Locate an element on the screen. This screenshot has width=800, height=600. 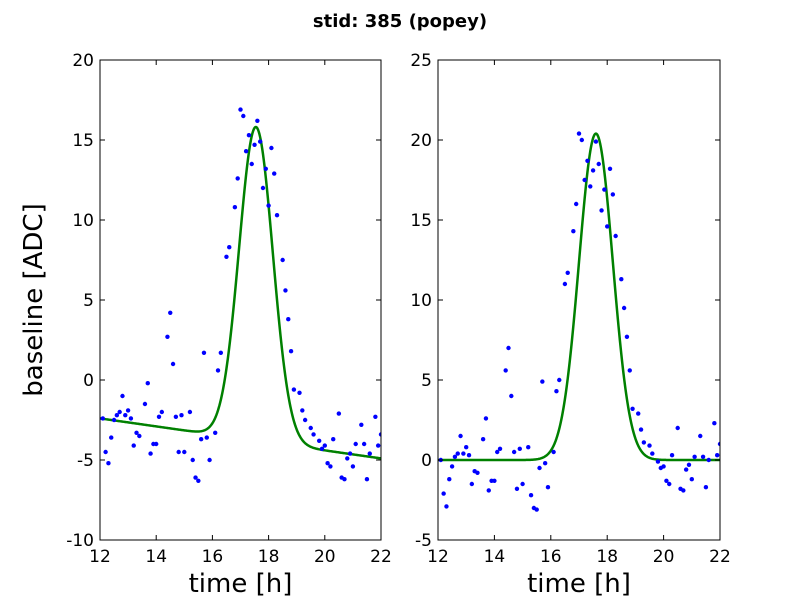
x-tick-label: 12 is located at coordinates (100, 557).